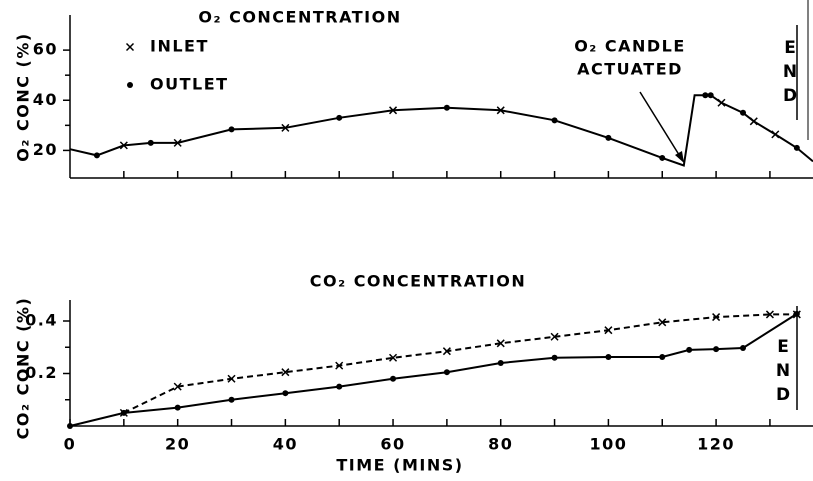 The width and height of the screenshot is (813, 481). I want to click on legend-label: OUTLET, so click(189, 84).